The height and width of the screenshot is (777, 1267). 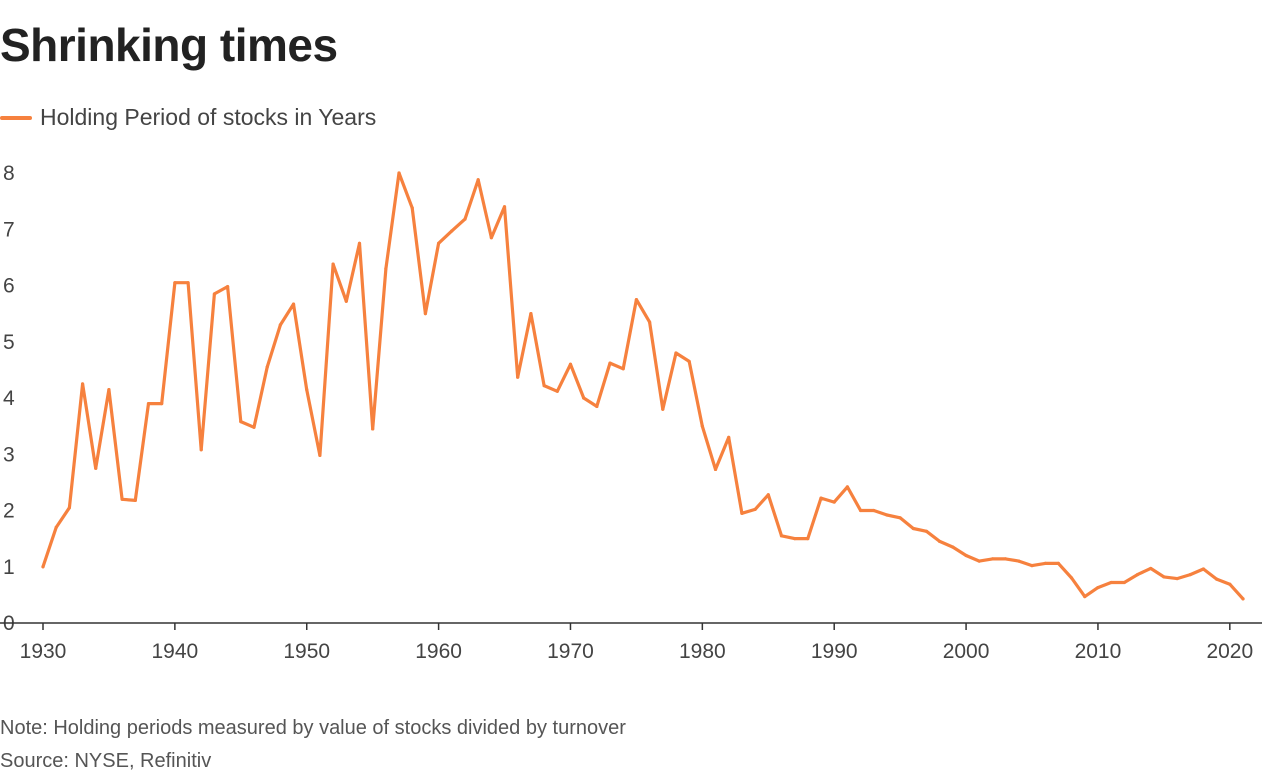 I want to click on x-tick-label: 1970, so click(x=570, y=651).